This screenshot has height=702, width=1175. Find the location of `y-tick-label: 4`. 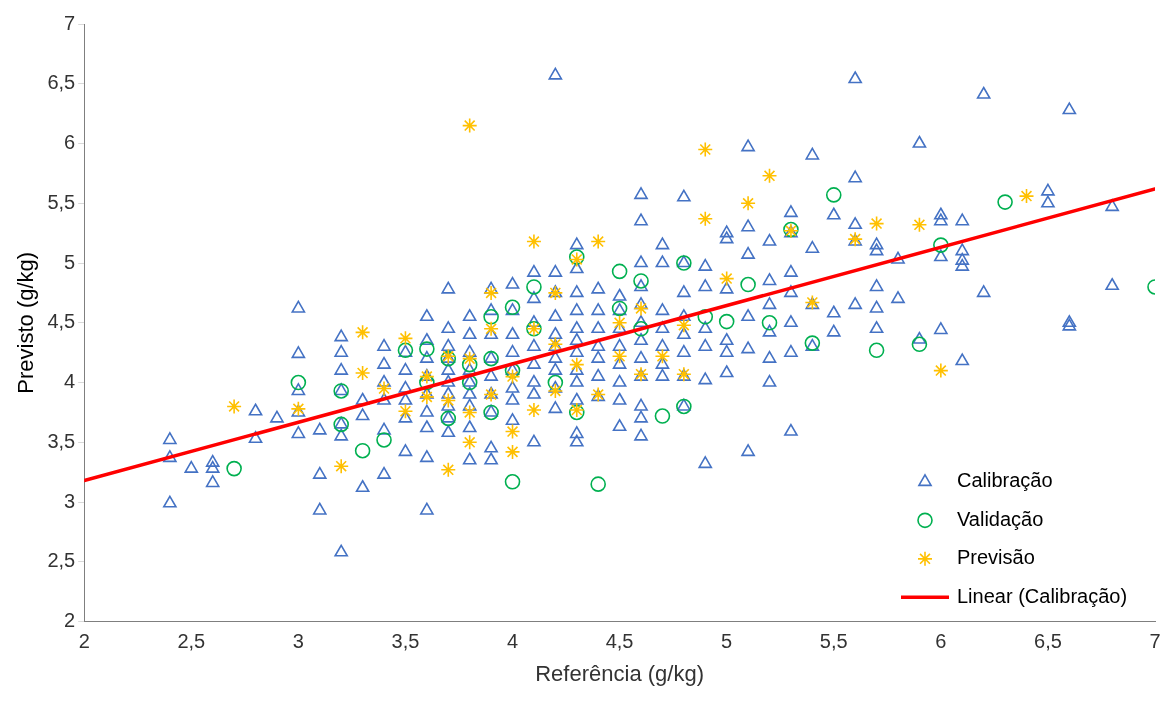

y-tick-label: 4 is located at coordinates (70, 381).